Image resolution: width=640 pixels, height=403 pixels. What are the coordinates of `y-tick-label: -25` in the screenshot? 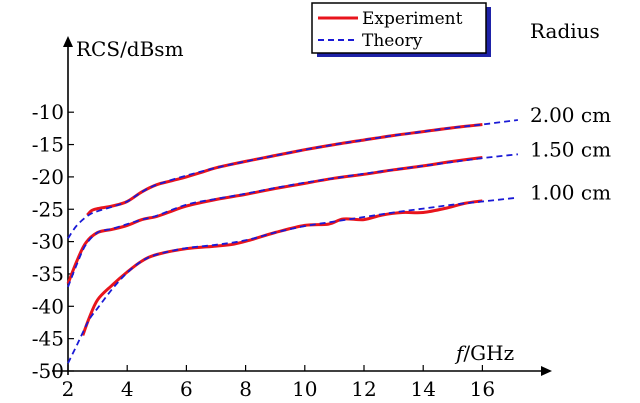 It's located at (48, 209).